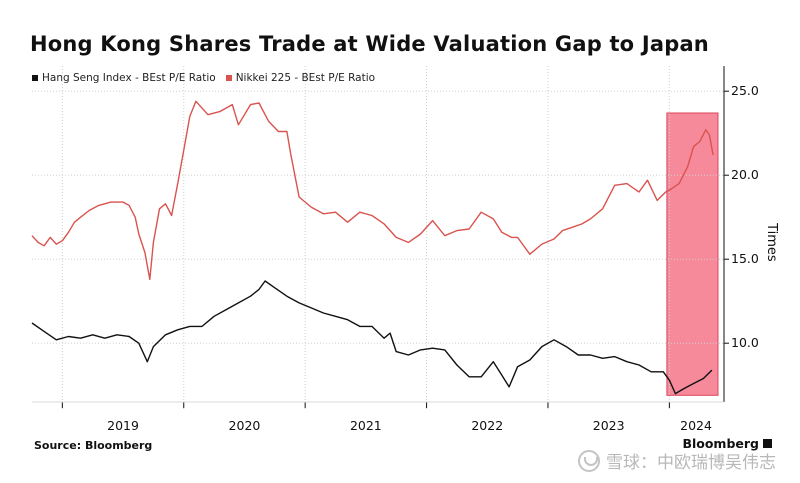 This screenshot has height=483, width=800. Describe the element at coordinates (487, 425) in the screenshot. I see `x-tick-label: 2022` at that location.